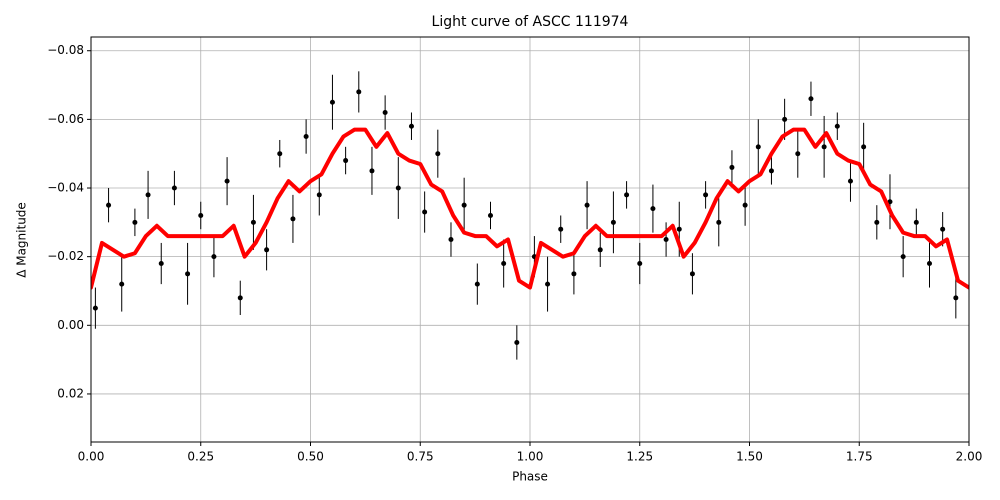 The height and width of the screenshot is (500, 1000). I want to click on x-tick-label: 0.75, so click(420, 457).